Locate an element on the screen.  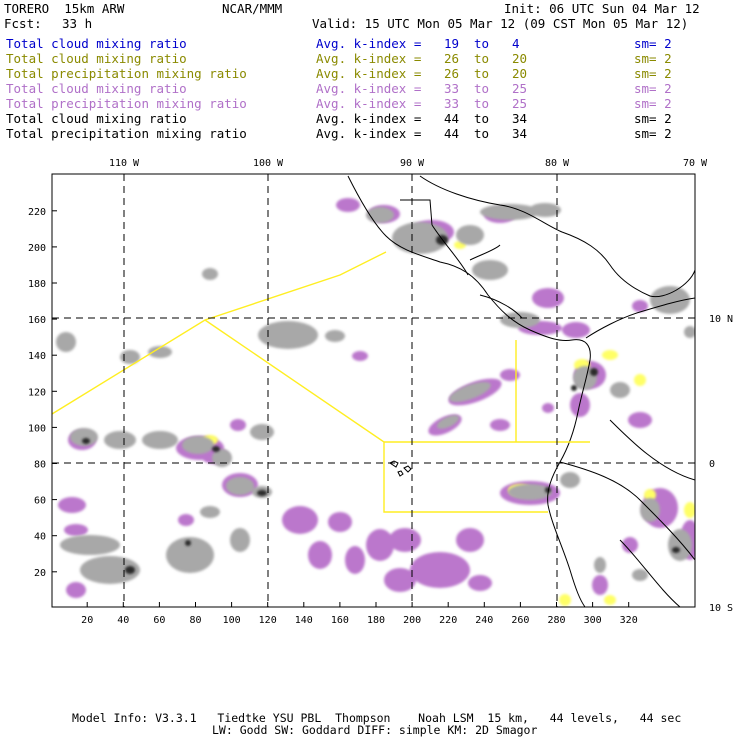
forecast-hour: 33 h is located at coordinates (77, 23).